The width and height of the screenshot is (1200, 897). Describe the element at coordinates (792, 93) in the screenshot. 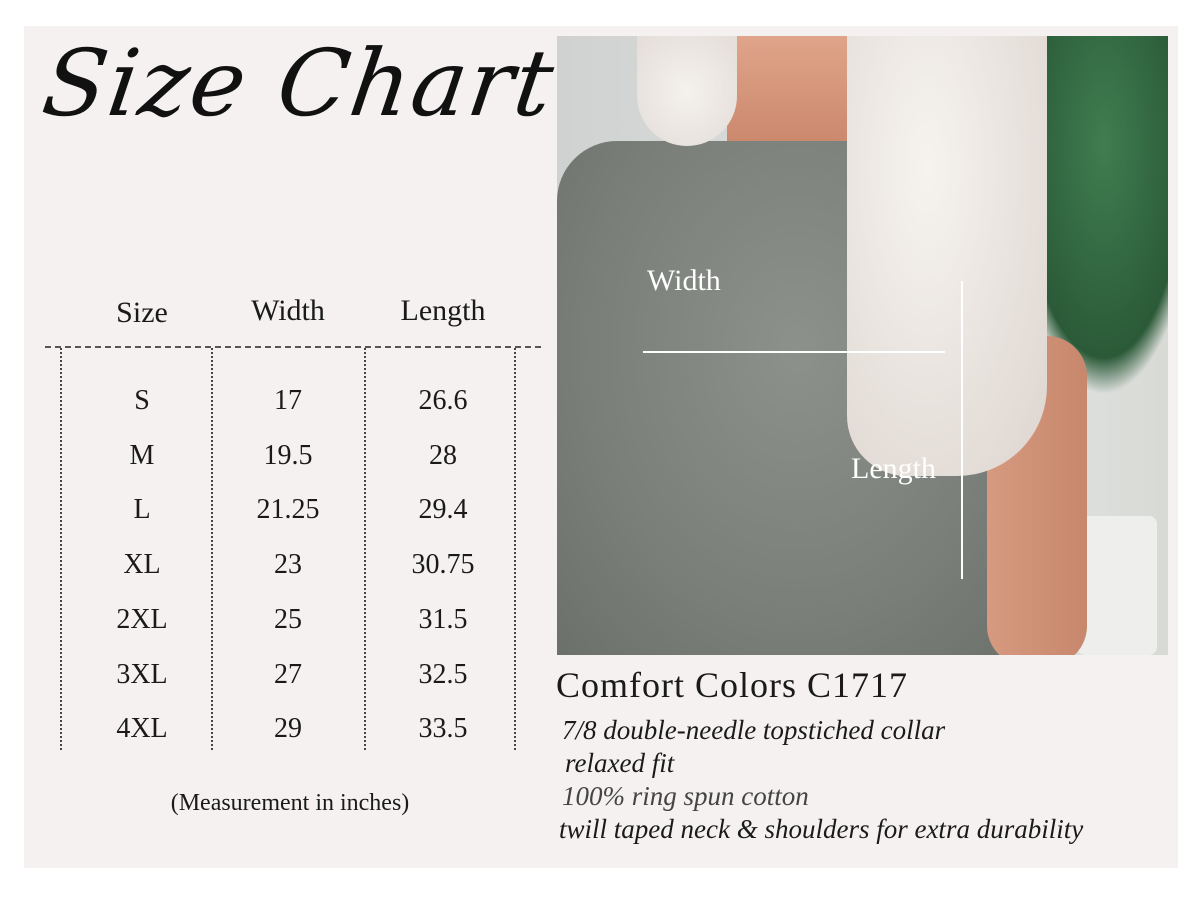

I see `neck-image` at that location.